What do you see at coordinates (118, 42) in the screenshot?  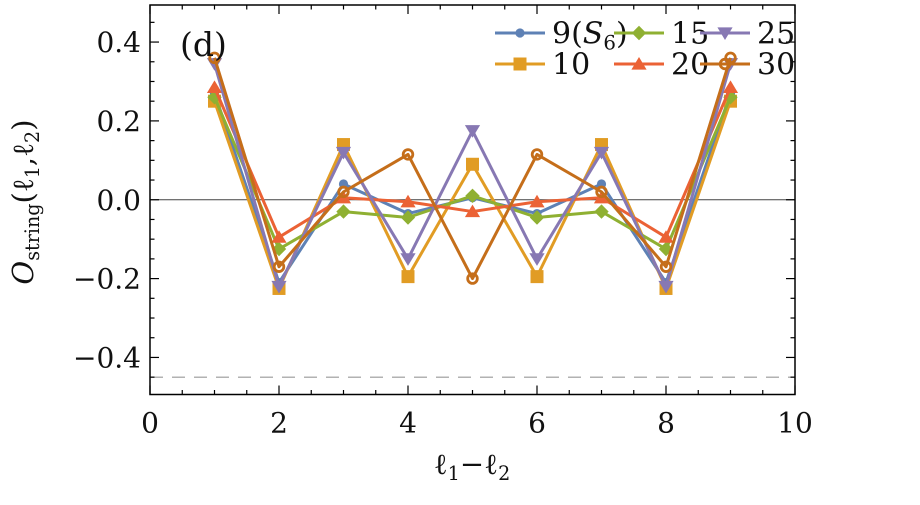 I see `y-tick-label: 0.4` at bounding box center [118, 42].